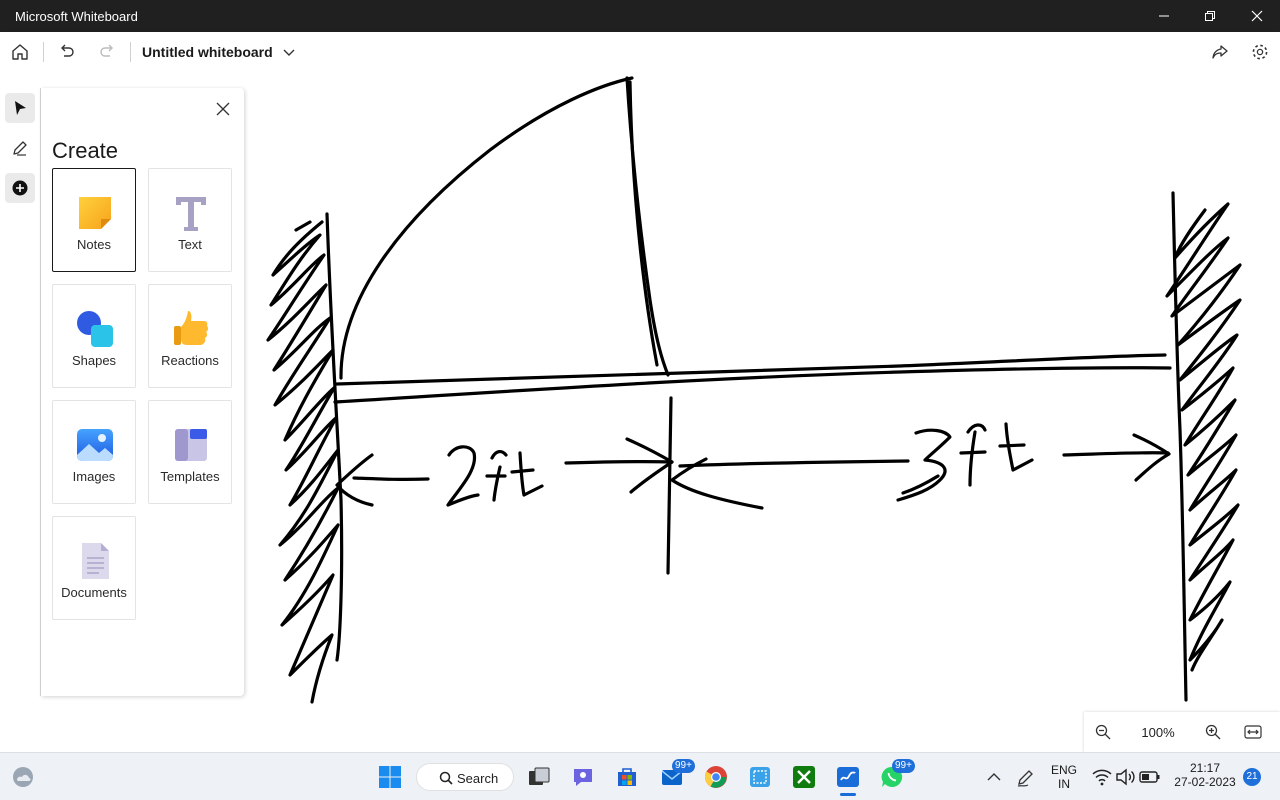  I want to click on close-icon, so click(223, 109).